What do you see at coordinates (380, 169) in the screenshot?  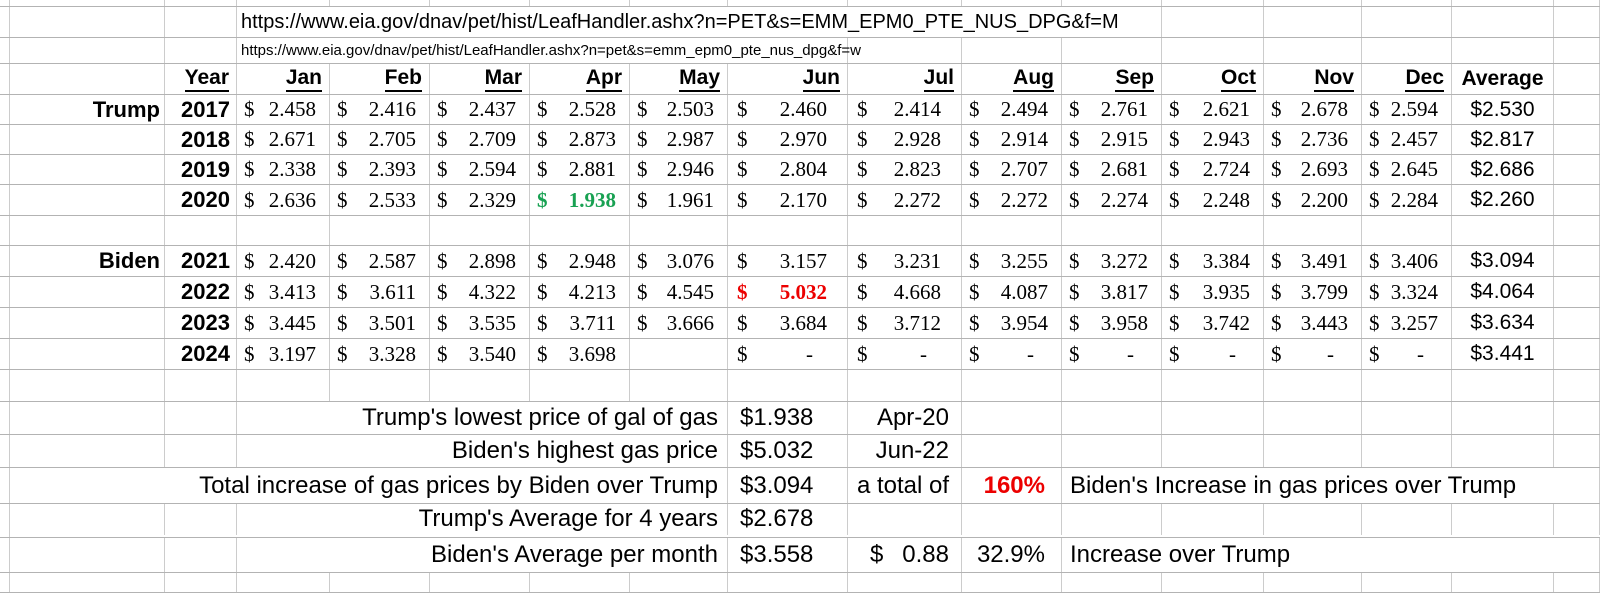 I see `cell-2019-feb: $2.393` at bounding box center [380, 169].